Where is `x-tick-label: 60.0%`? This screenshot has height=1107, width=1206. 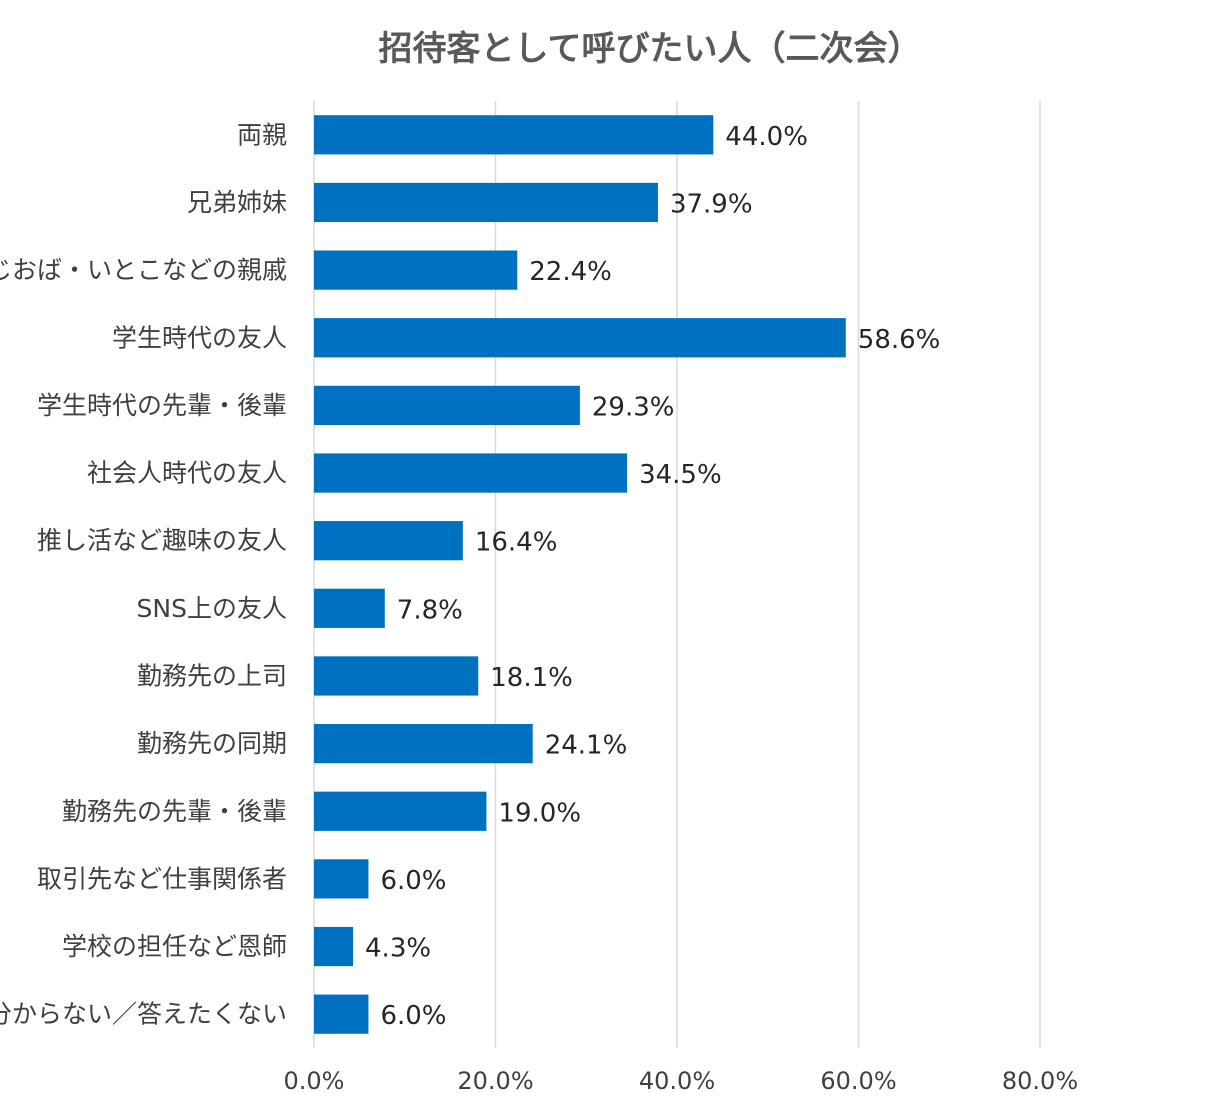 x-tick-label: 60.0% is located at coordinates (858, 1081).